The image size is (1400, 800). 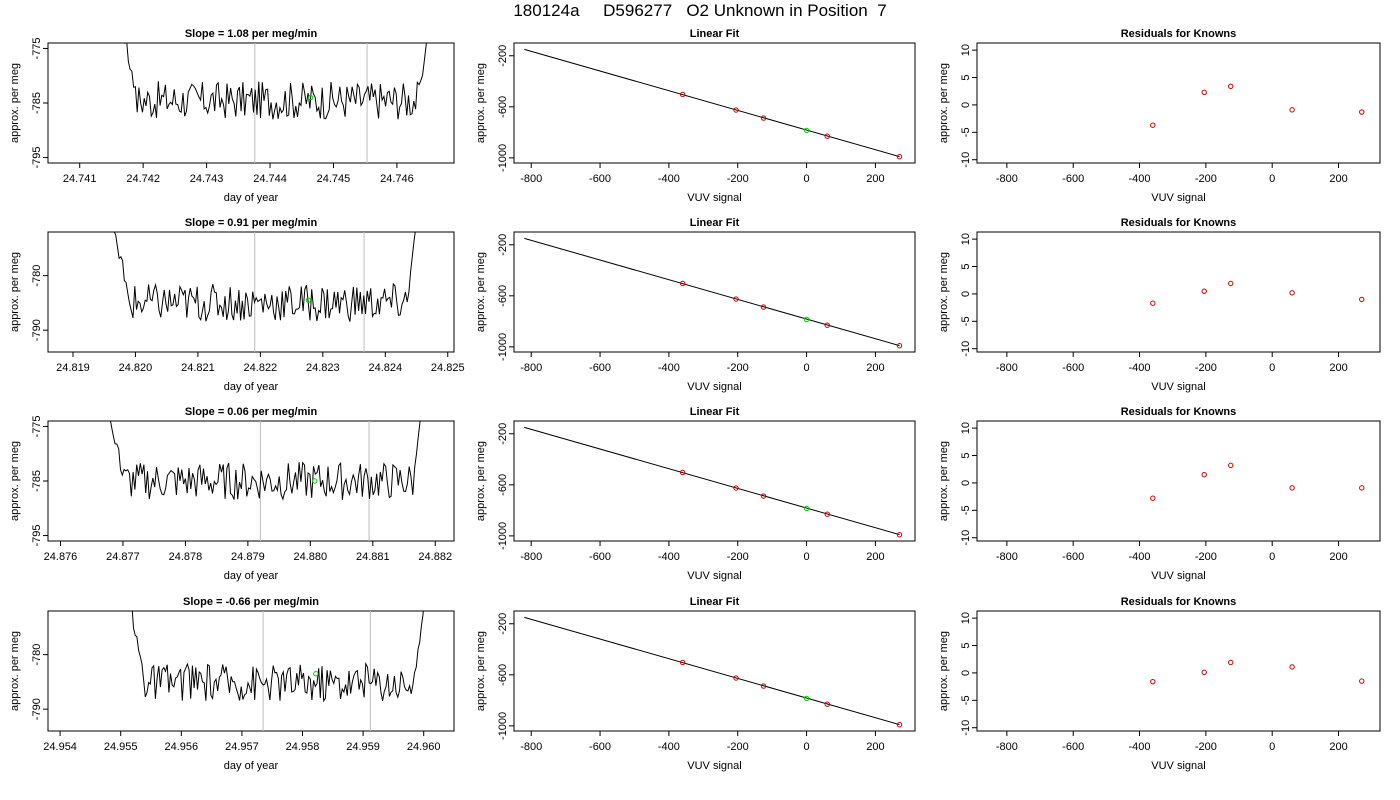 I want to click on x-tick-label: 24.954, so click(x=60, y=747).